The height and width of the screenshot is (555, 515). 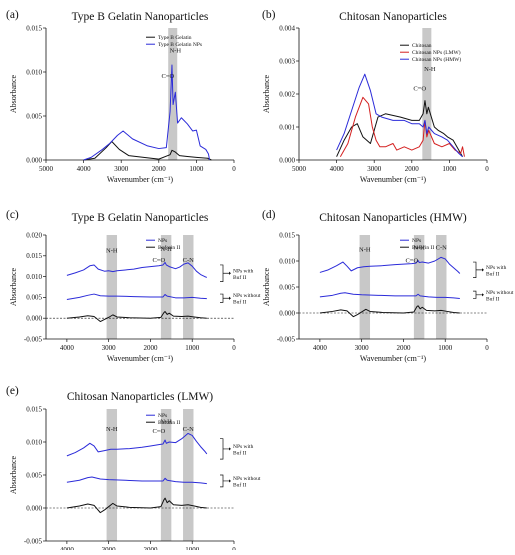 What do you see at coordinates (175, 38) in the screenshot?
I see `legend-label-a-0: Type B Gelatin` at bounding box center [175, 38].